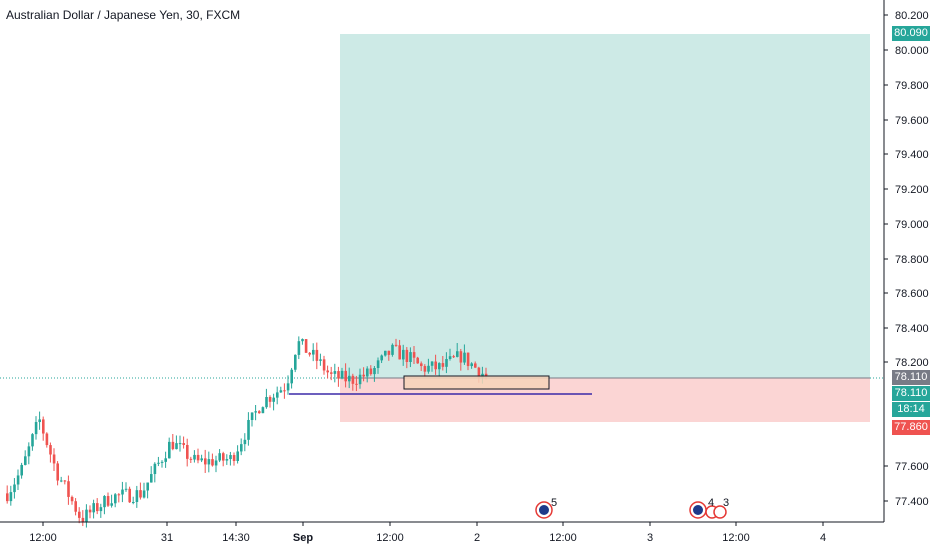 The height and width of the screenshot is (550, 932). I want to click on event-count-2a: 4, so click(711, 503).